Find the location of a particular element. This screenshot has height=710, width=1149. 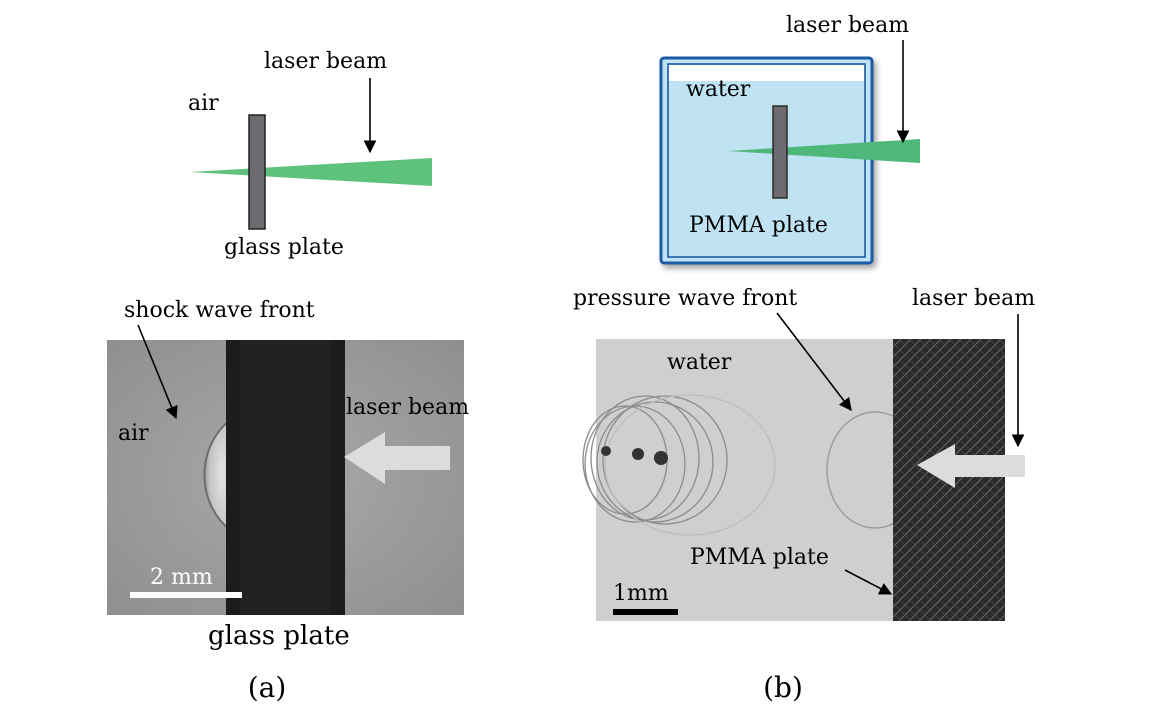

scale-label-a: 2 mm is located at coordinates (181, 577).